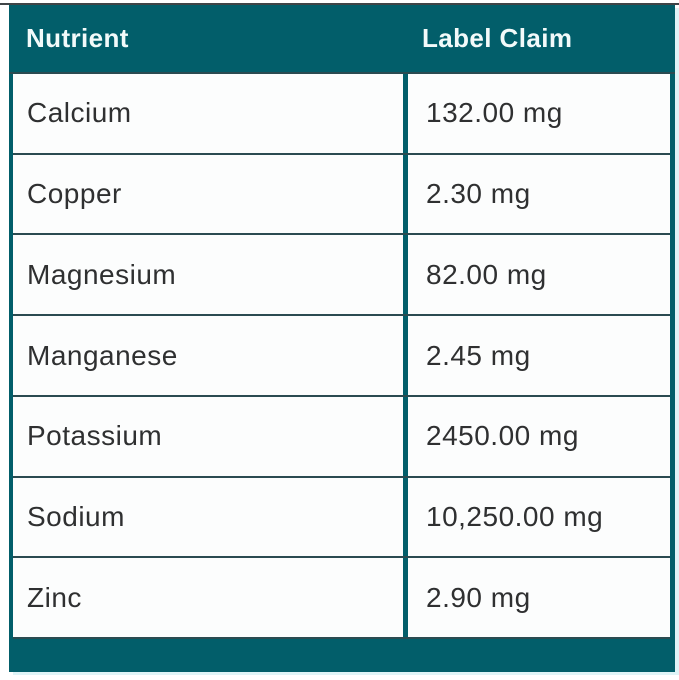  I want to click on table-row-manganese: Manganese 2.45 mg, so click(341, 356).